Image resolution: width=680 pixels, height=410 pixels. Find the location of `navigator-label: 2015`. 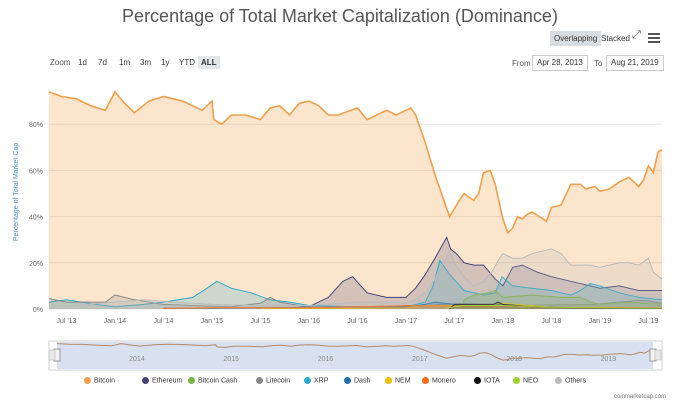

navigator-label: 2015 is located at coordinates (231, 359).